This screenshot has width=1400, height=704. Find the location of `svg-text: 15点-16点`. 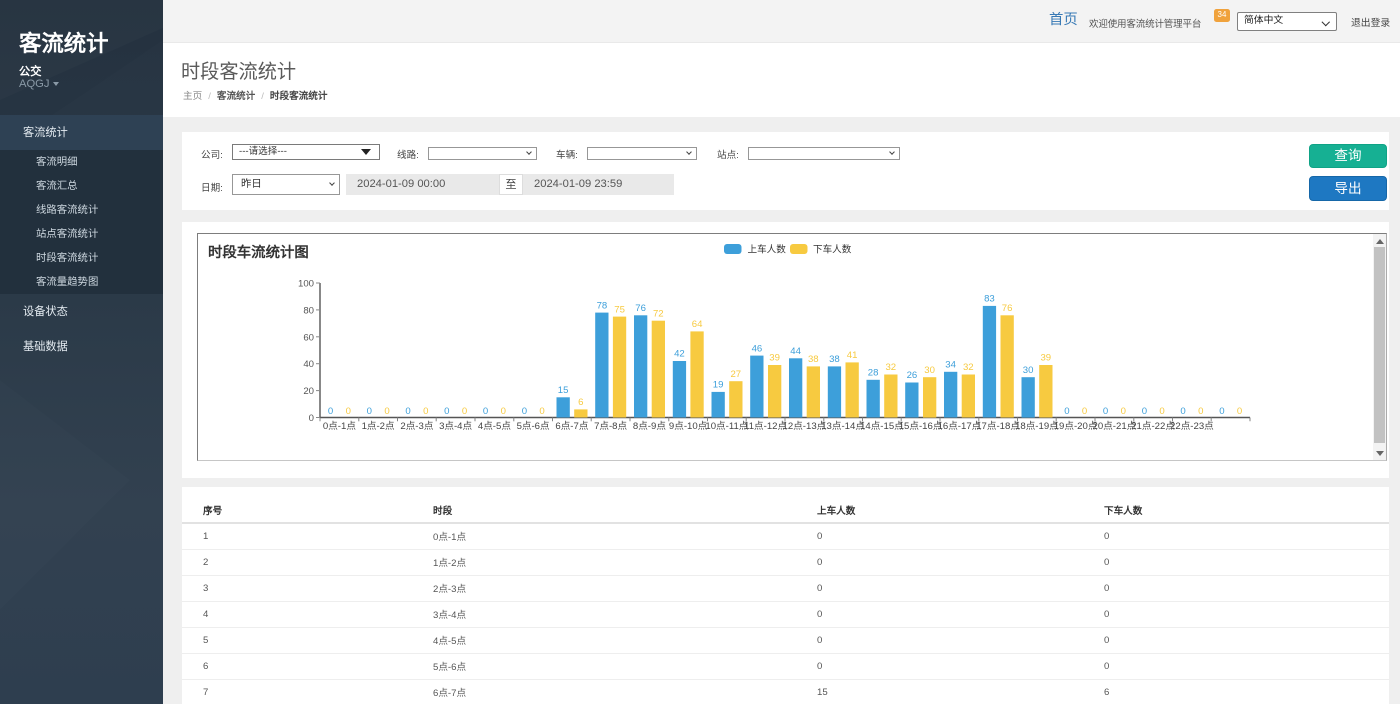

svg-text: 15点-16点 is located at coordinates (921, 426).